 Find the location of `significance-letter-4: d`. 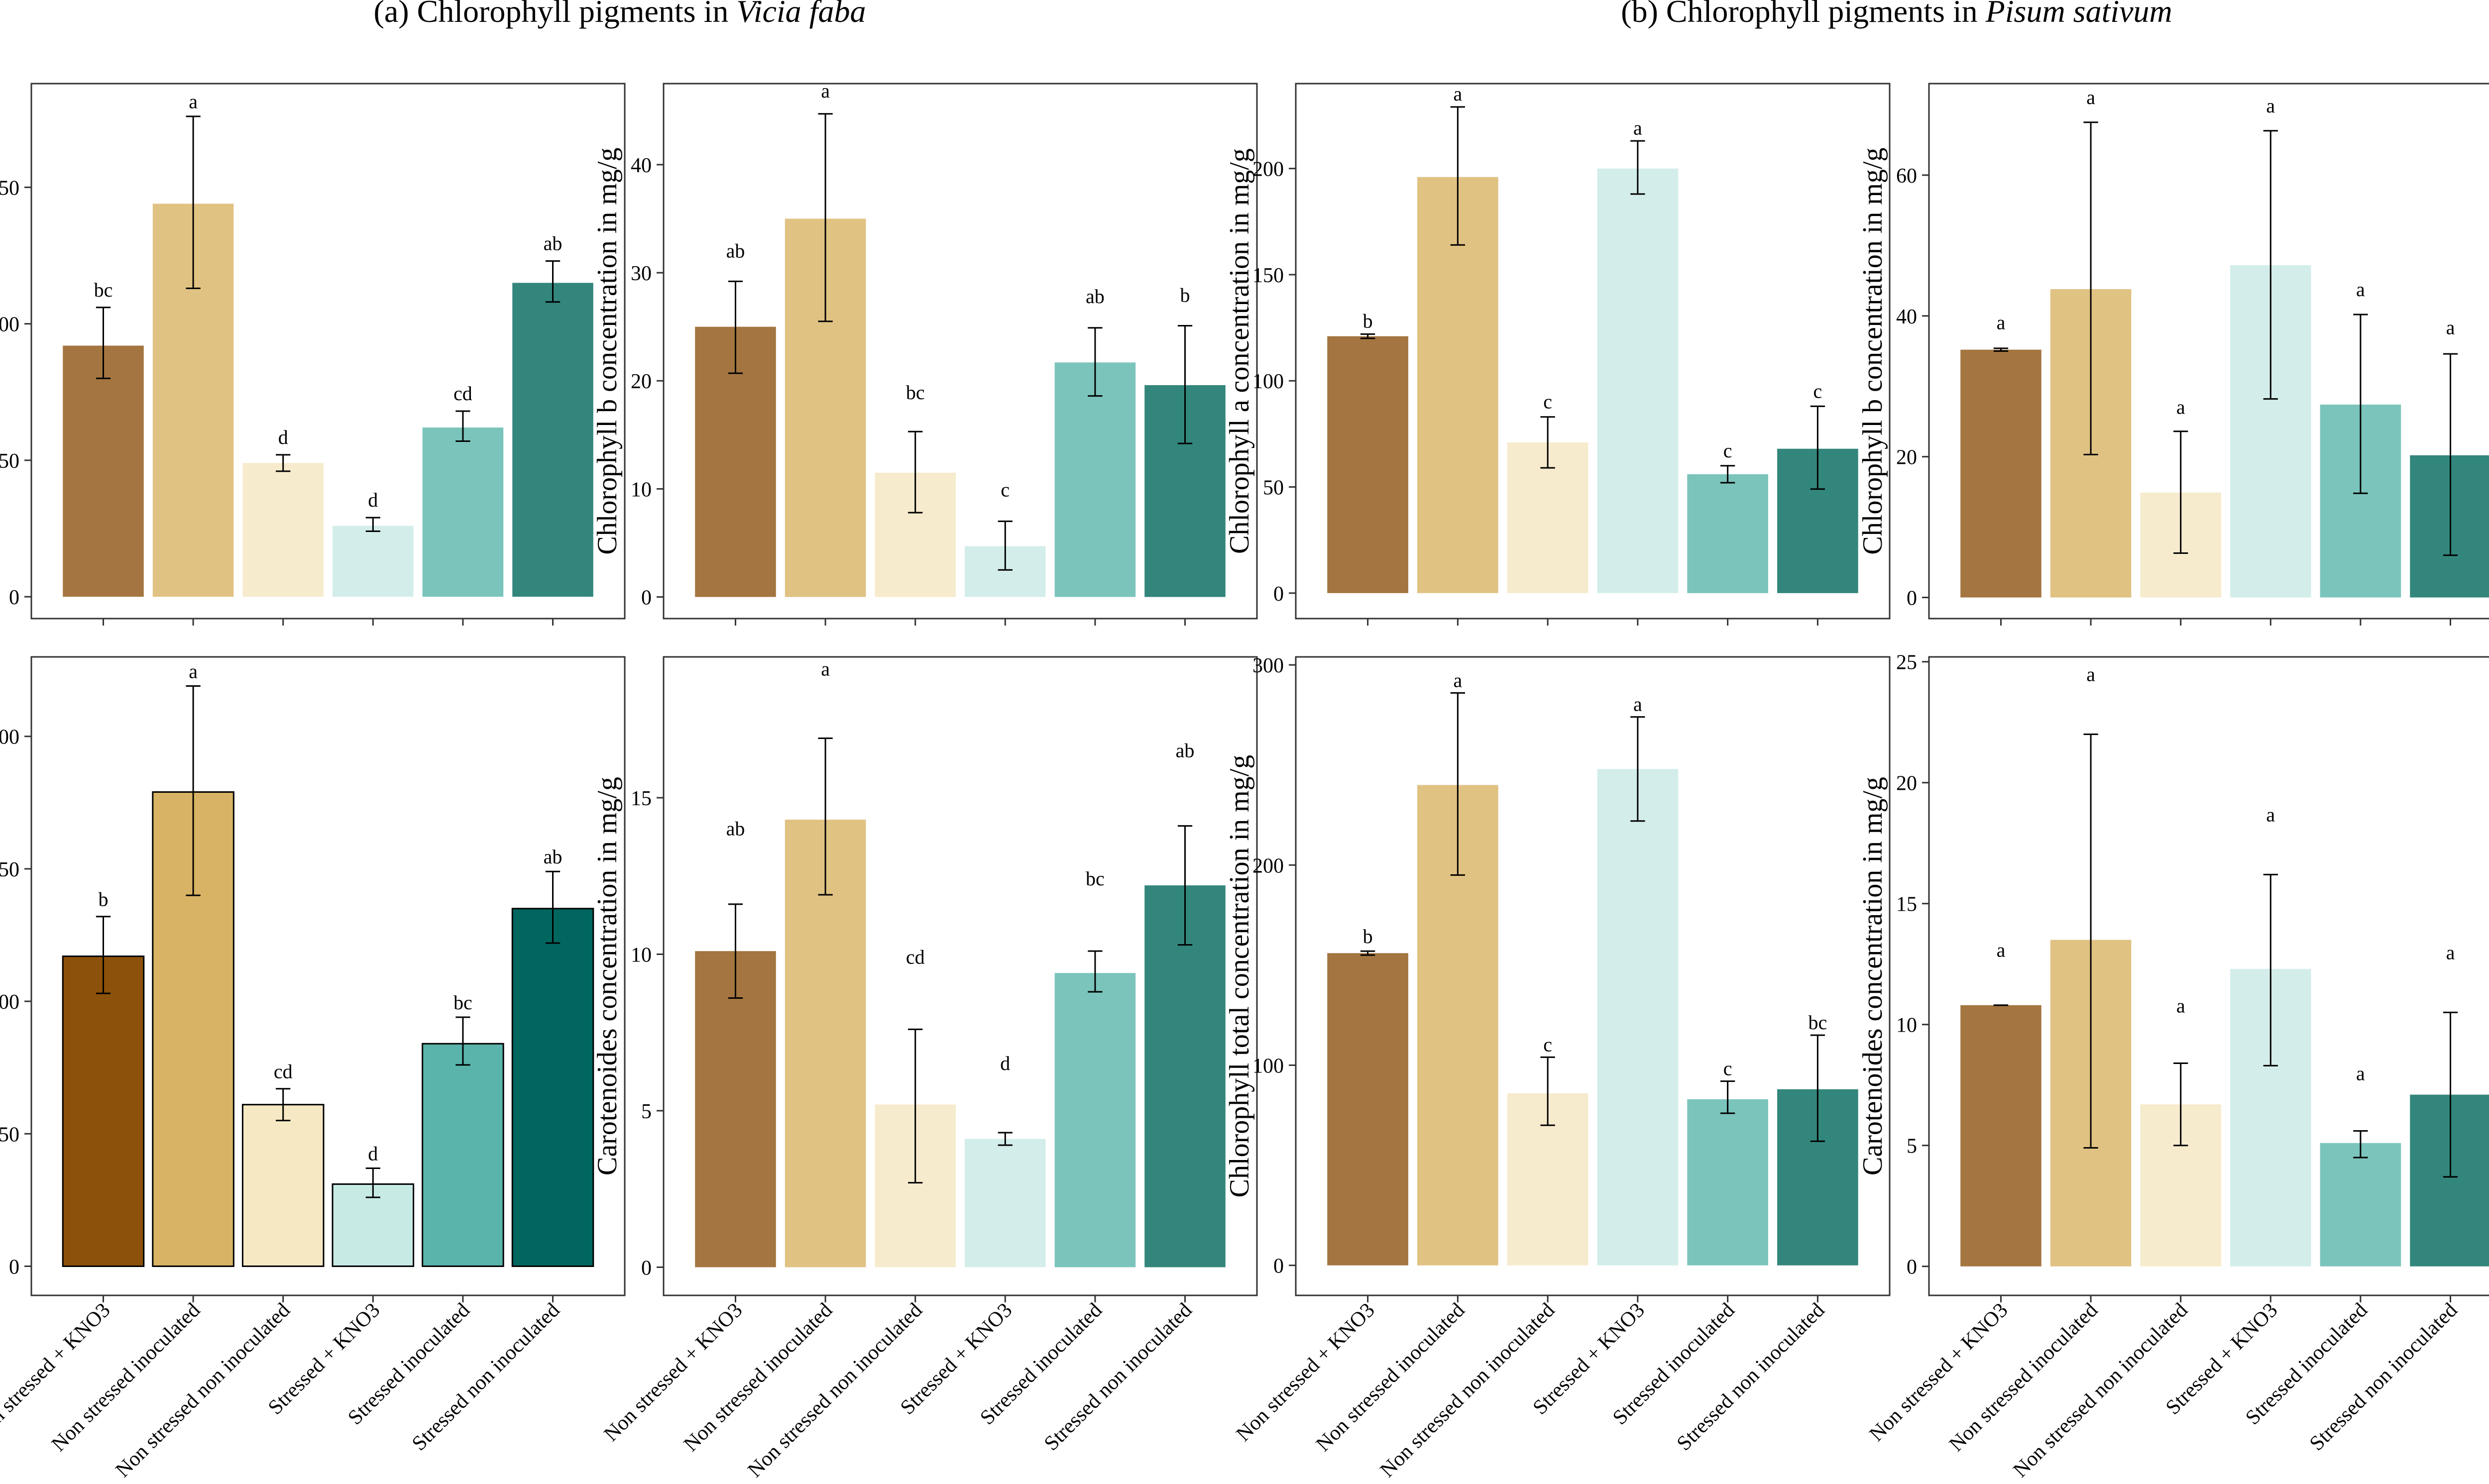

significance-letter-4: d is located at coordinates (373, 500).